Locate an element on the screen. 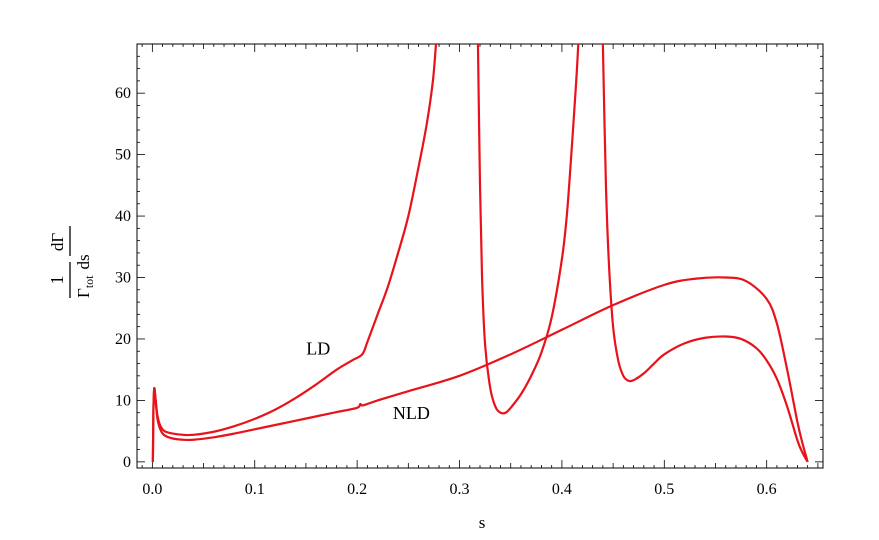 This screenshot has height=540, width=879. x-tick-label: 0.5 is located at coordinates (664, 489).